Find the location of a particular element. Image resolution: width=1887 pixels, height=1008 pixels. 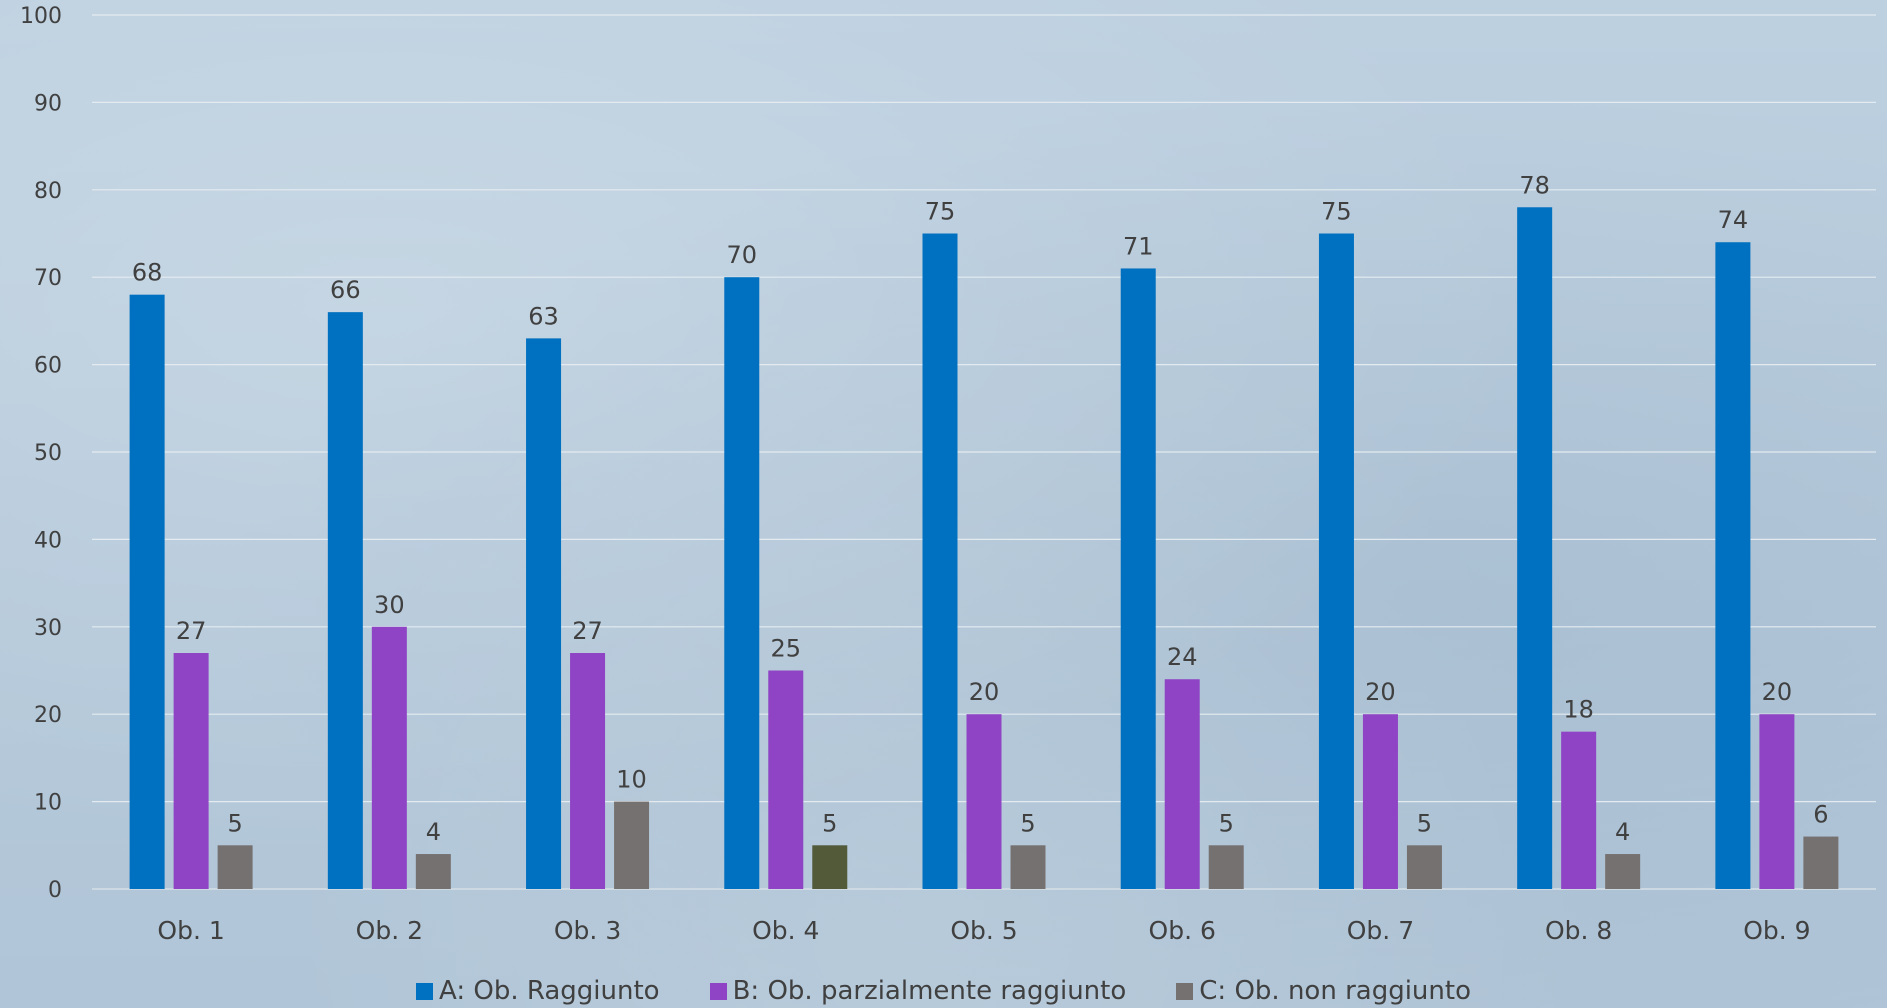

x-tick-label-2: Ob. 2 is located at coordinates (389, 930).